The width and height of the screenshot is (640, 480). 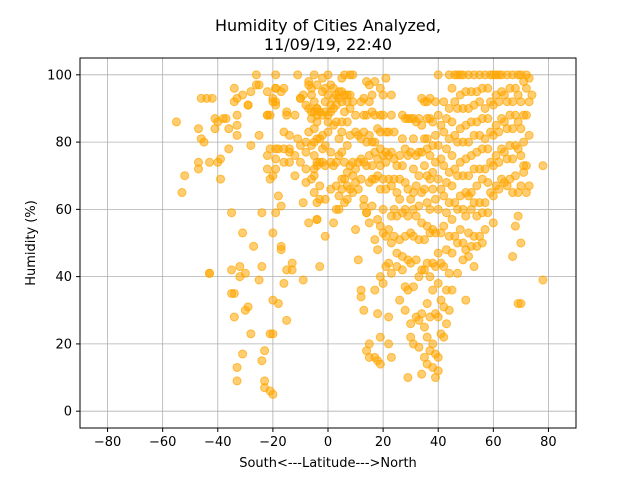 What do you see at coordinates (63, 277) in the screenshot?
I see `y-tick-label: 40` at bounding box center [63, 277].